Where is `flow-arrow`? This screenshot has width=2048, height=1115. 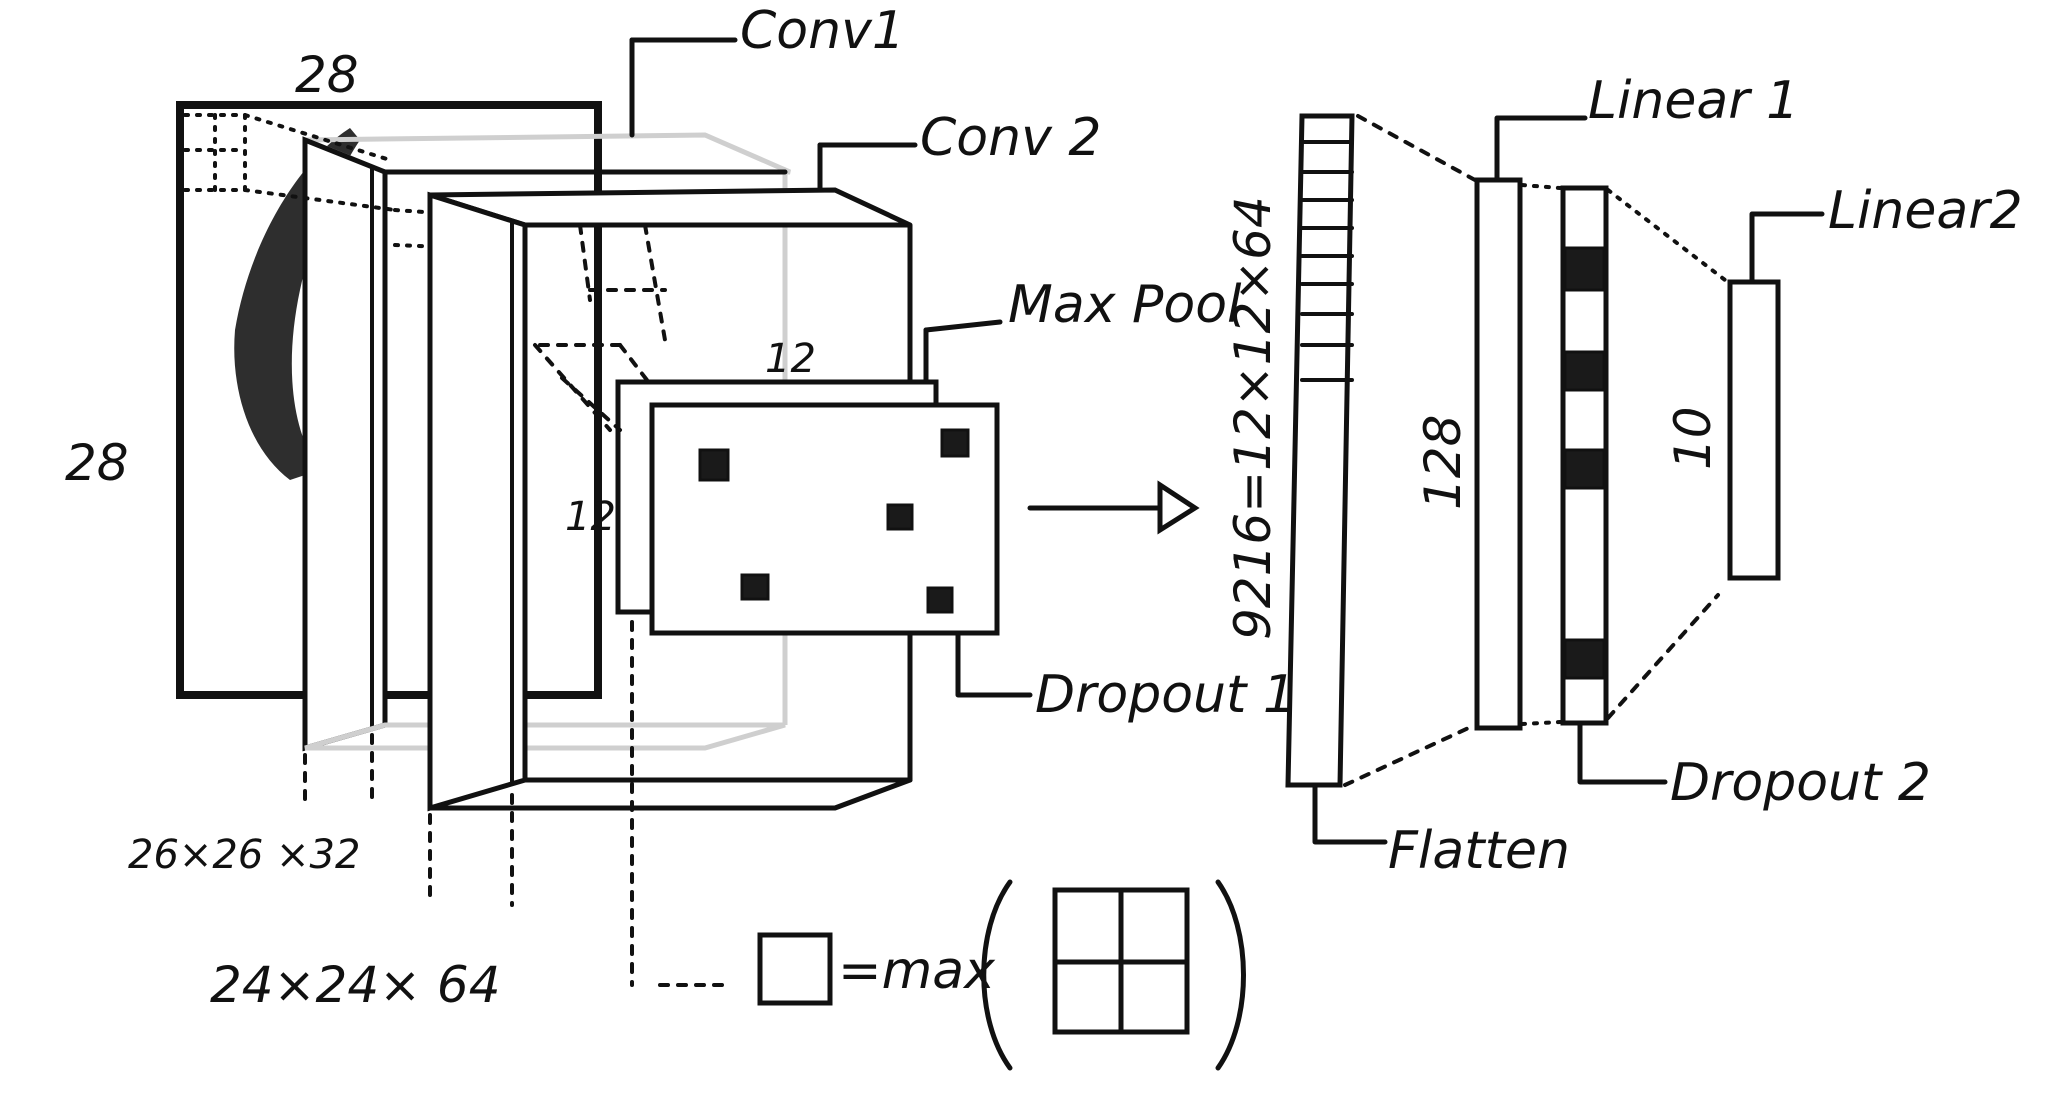
flow-arrow is located at coordinates (1113, 507).